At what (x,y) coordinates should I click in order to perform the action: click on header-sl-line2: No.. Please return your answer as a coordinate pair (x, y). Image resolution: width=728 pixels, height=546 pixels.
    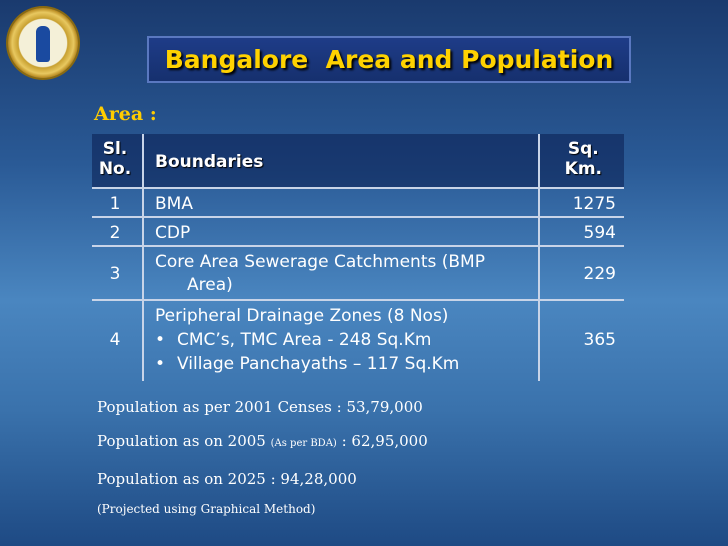
    Looking at the image, I should click on (115, 169).